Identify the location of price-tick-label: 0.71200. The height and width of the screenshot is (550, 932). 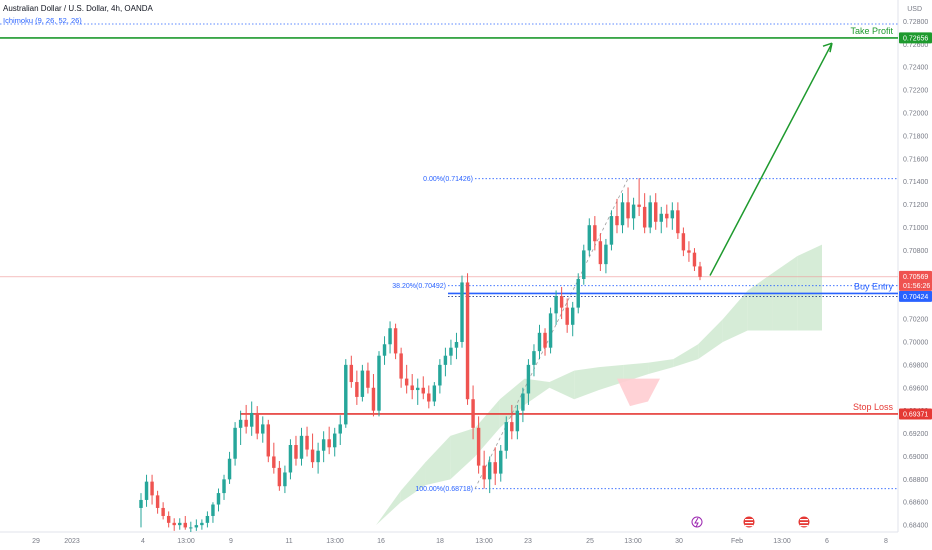
(915, 205).